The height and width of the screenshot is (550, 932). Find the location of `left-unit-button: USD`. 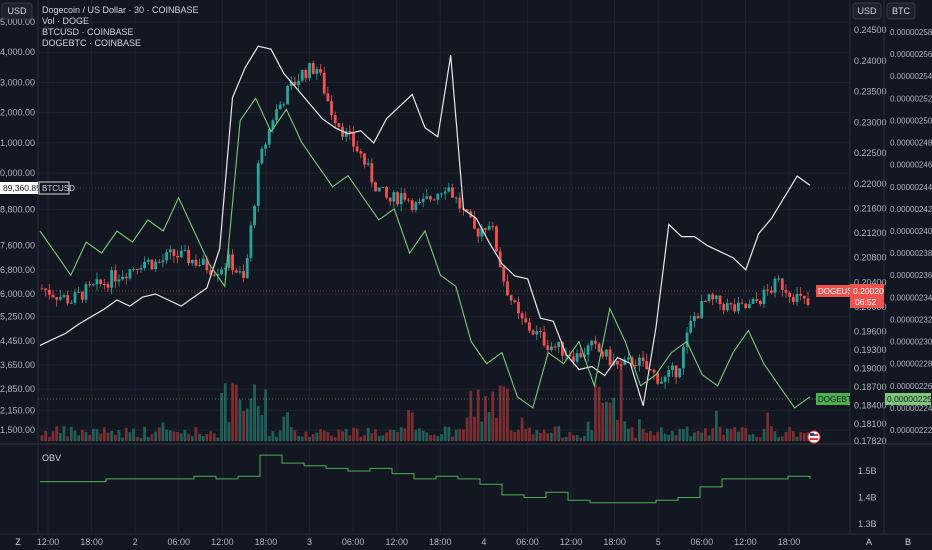

left-unit-button: USD is located at coordinates (17, 11).